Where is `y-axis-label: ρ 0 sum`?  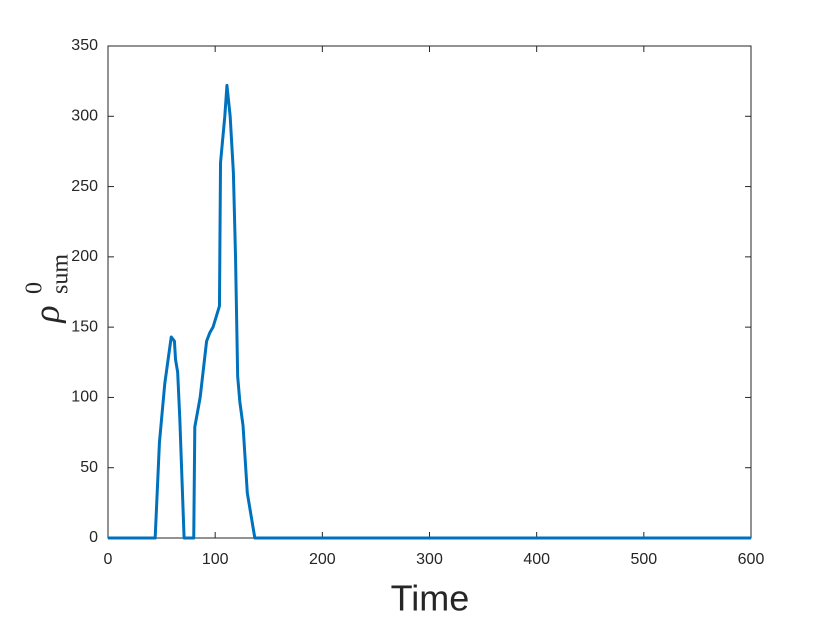 y-axis-label: ρ 0 sum is located at coordinates (48, 289).